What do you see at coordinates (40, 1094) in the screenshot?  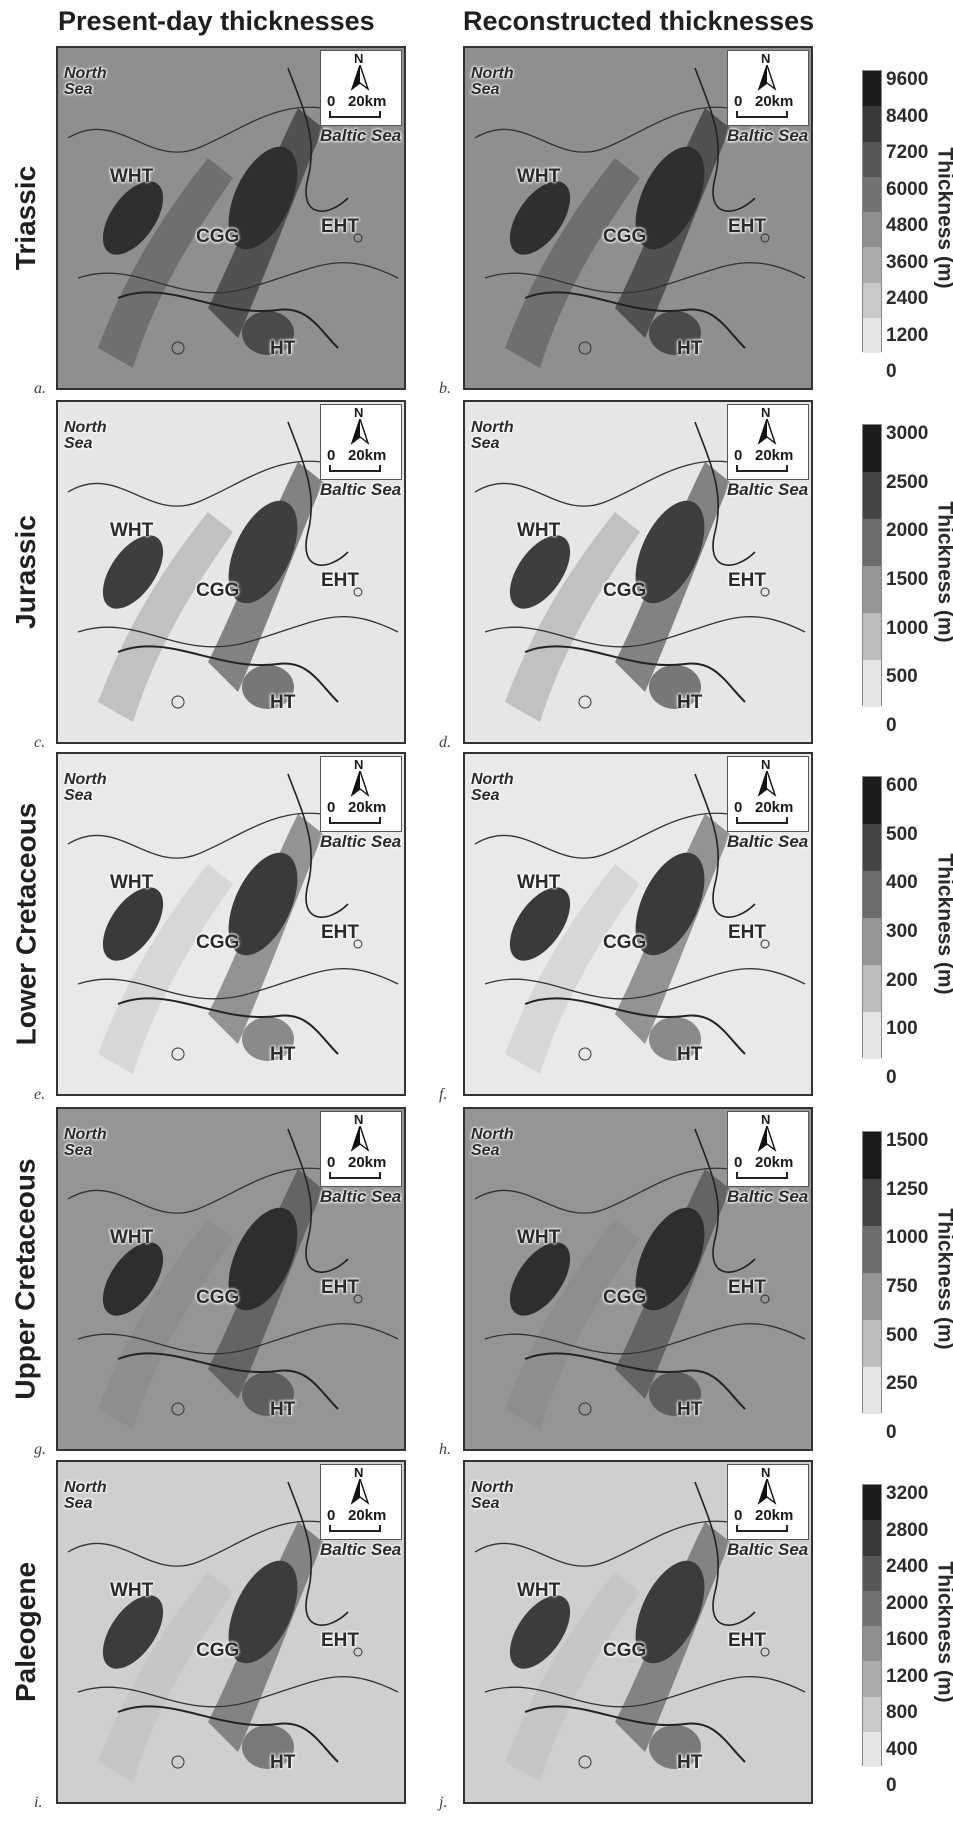 I see `panel-letter: e.` at bounding box center [40, 1094].